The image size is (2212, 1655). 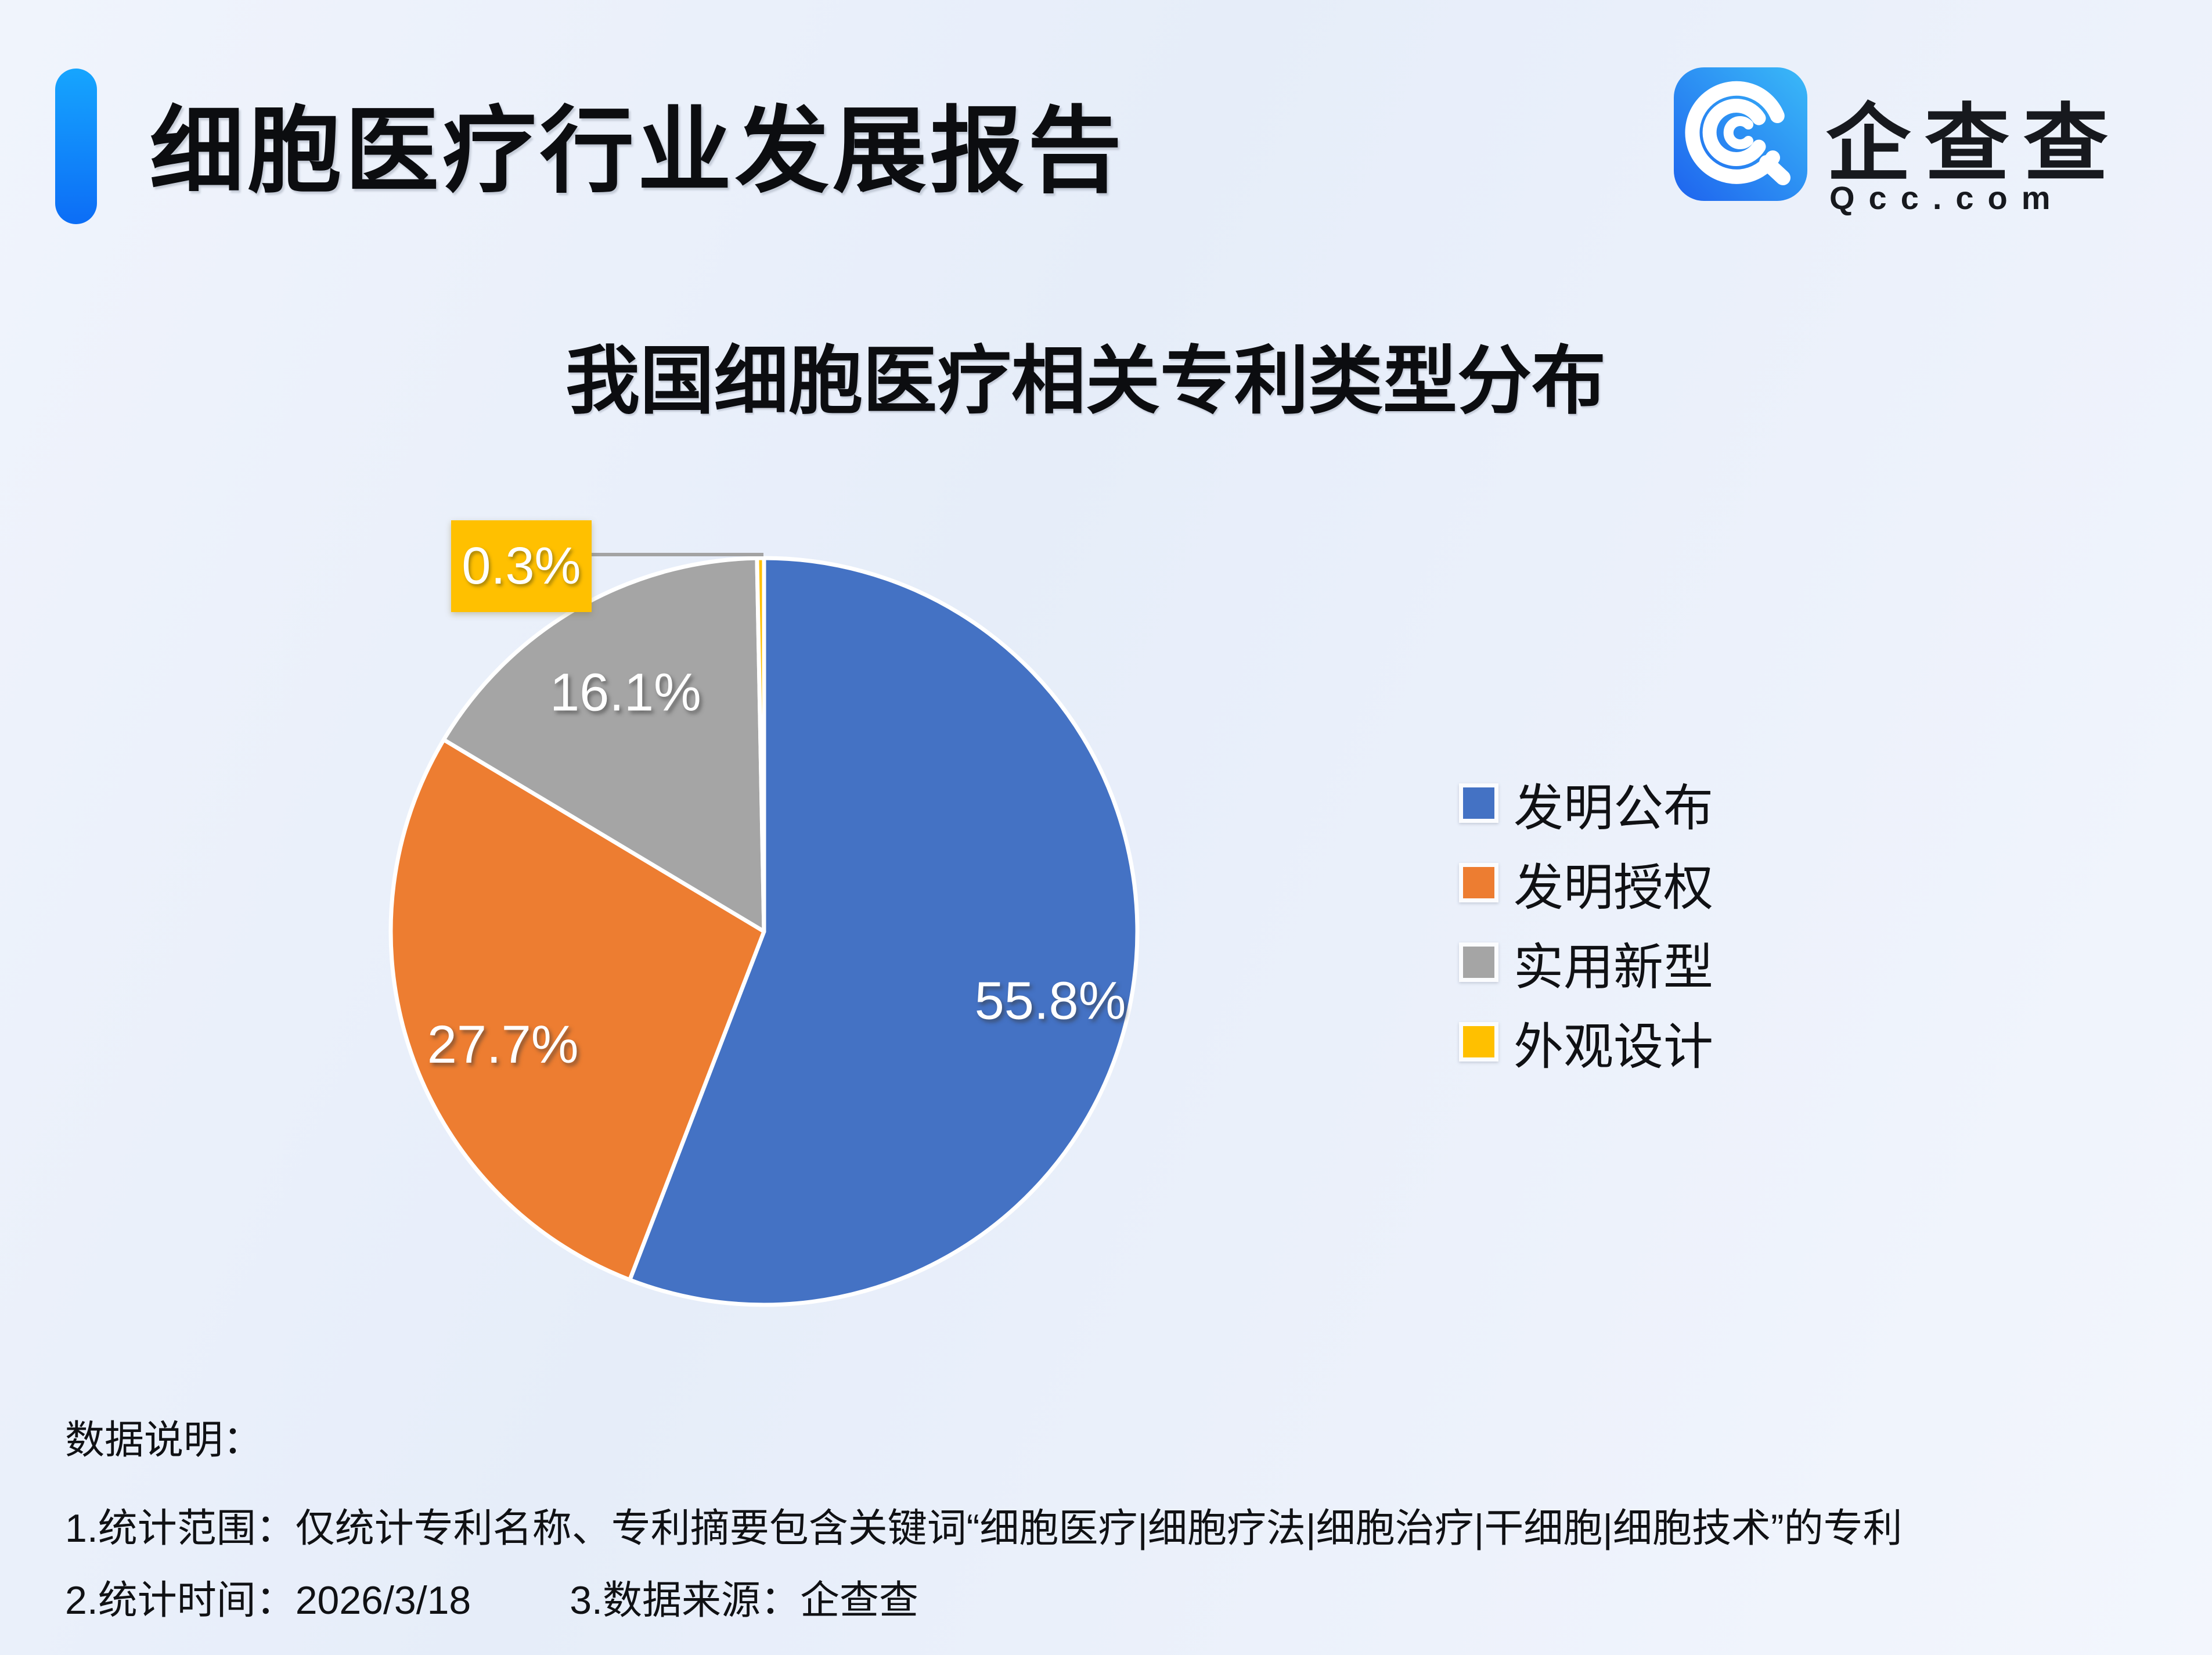 I want to click on legend-item-0: 发明公布, so click(x=1586, y=803).